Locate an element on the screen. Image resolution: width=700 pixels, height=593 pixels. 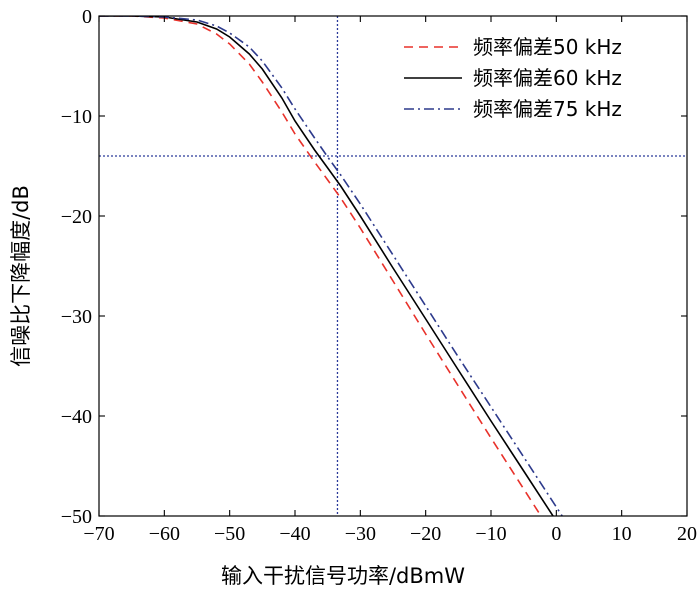
x-tick-label: −60 is located at coordinates (164, 534).